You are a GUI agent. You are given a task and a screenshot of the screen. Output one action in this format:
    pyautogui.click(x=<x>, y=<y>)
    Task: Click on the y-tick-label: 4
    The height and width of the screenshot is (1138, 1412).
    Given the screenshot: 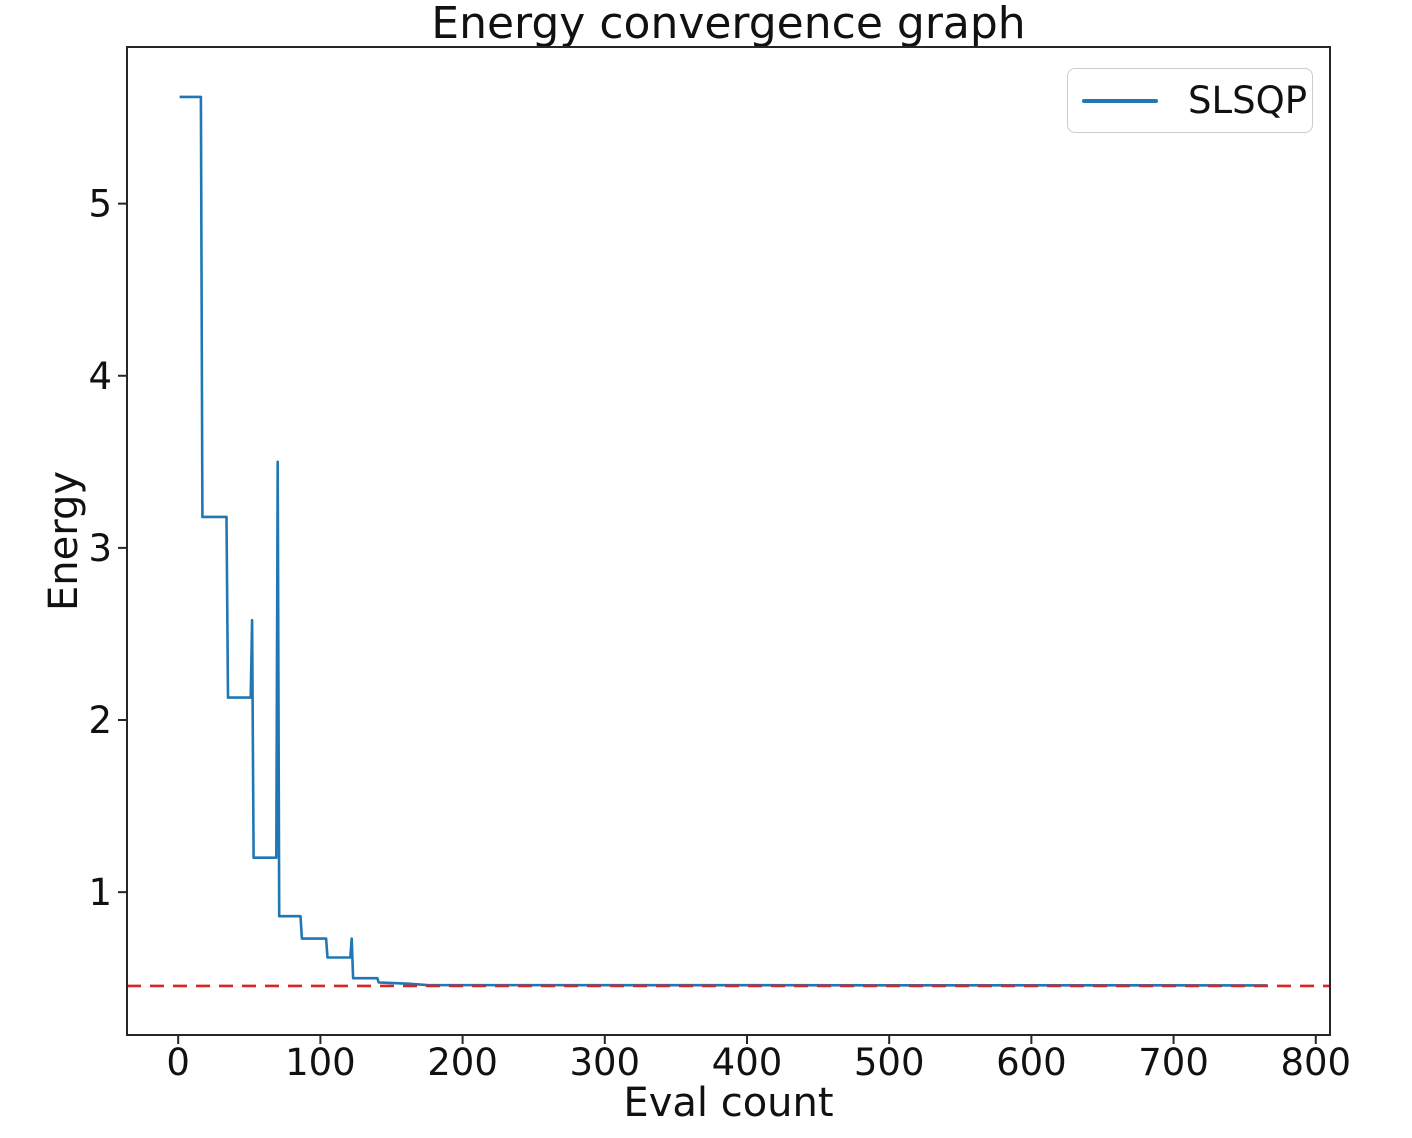 What is the action you would take?
    pyautogui.click(x=100, y=376)
    